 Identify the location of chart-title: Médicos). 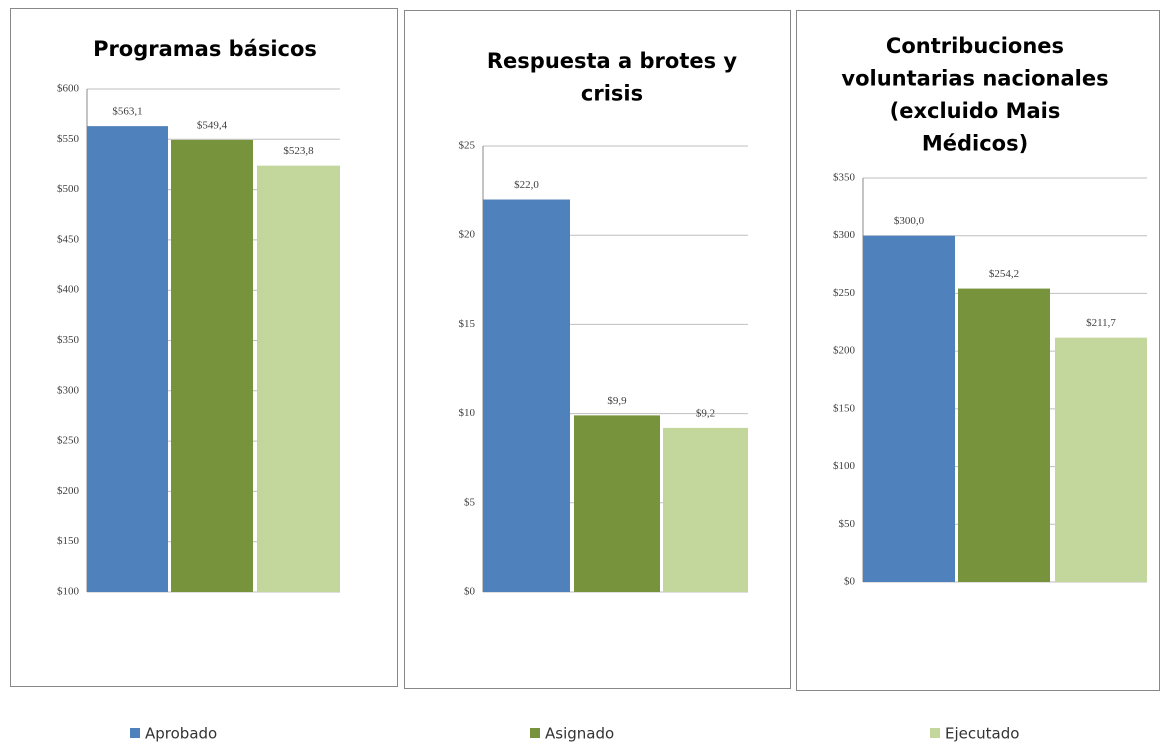
(975, 144).